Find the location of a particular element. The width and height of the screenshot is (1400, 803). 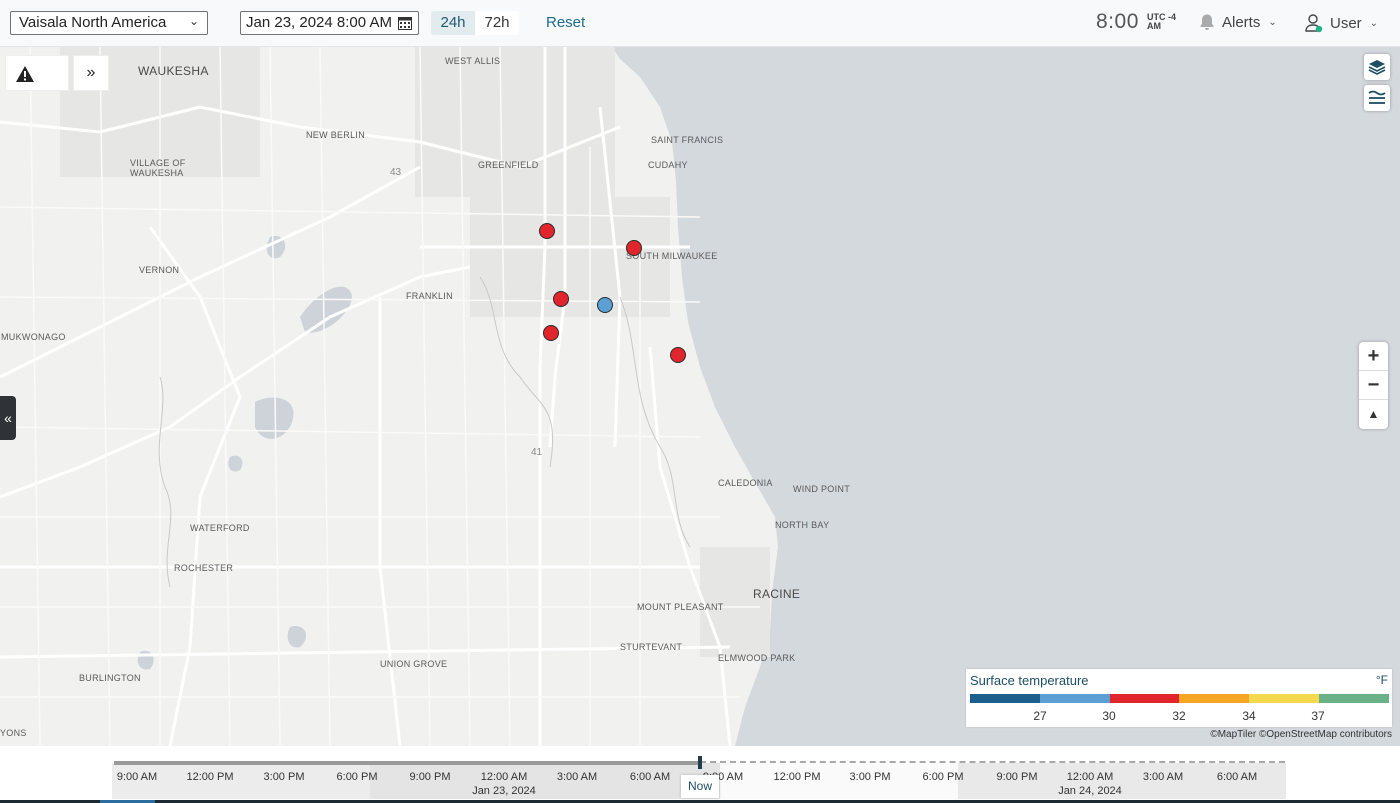

place-label-racine: RACINE is located at coordinates (777, 594).